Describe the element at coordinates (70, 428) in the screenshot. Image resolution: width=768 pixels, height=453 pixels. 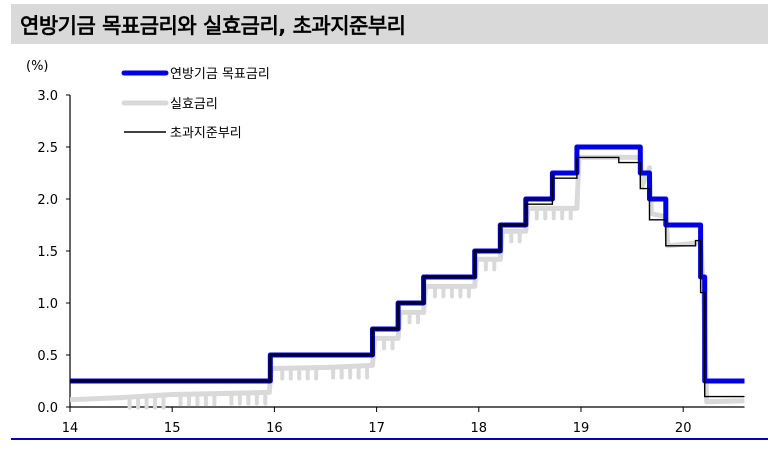
I see `x-tick-label: 14` at that location.